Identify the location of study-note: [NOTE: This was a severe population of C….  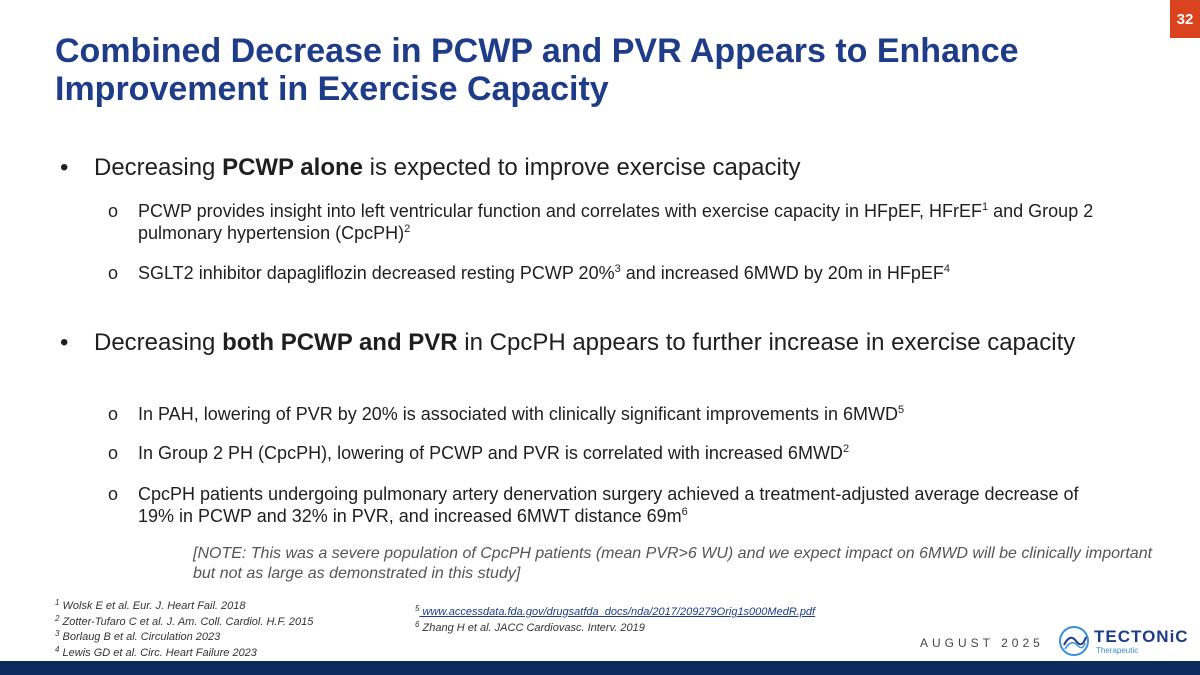
(673, 563).